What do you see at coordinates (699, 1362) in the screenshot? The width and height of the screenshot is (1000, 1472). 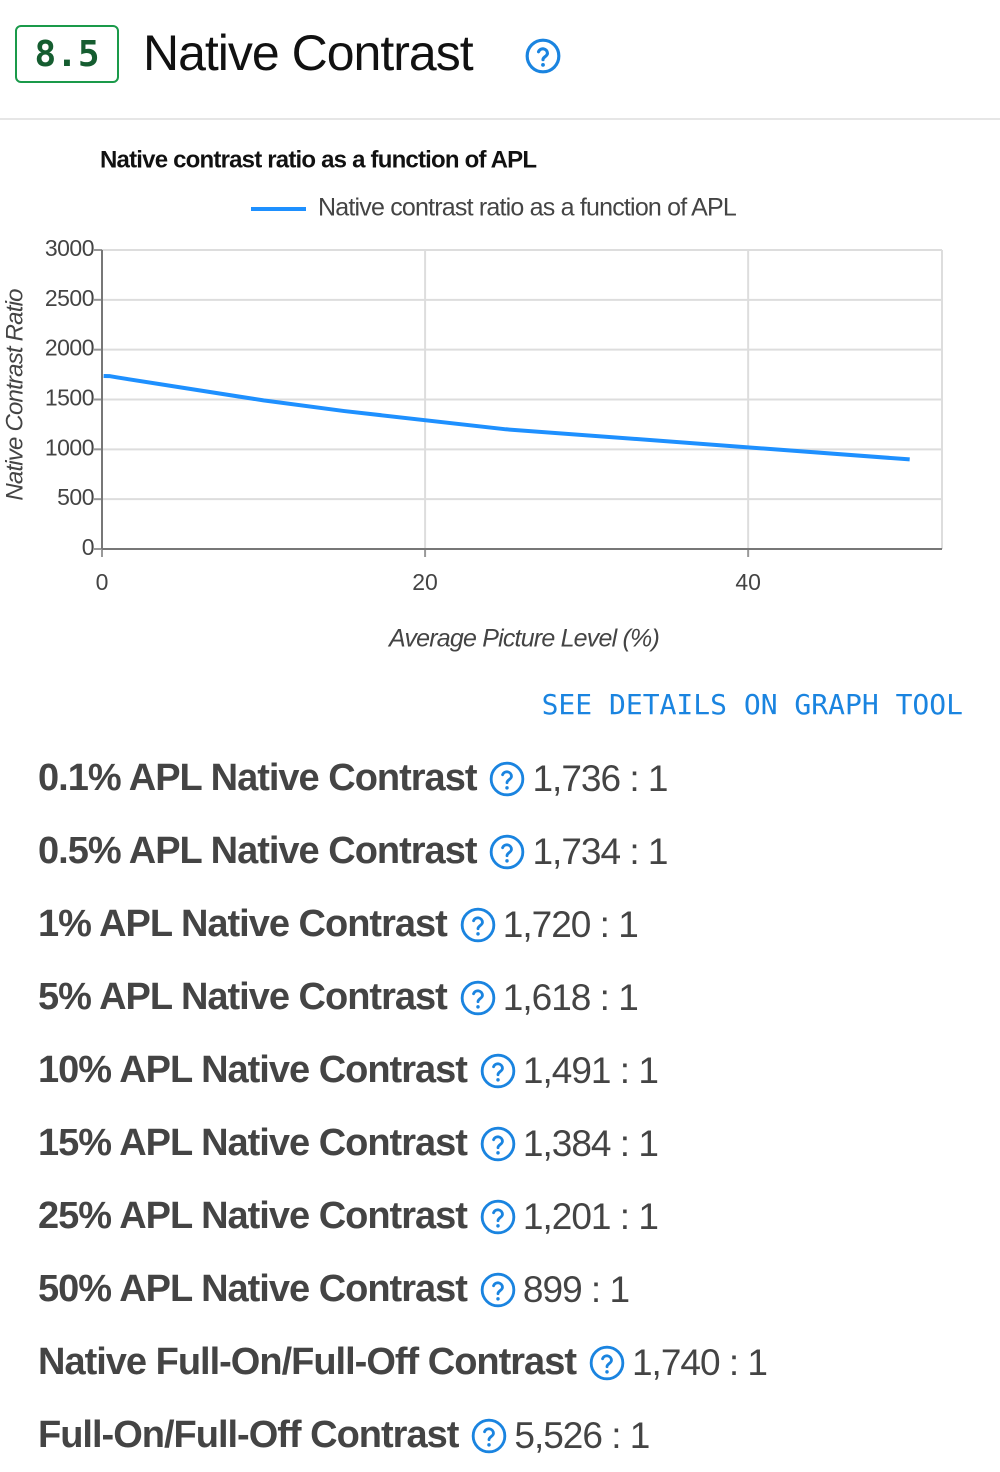 I see `measurement-value: 1,740 : 1` at bounding box center [699, 1362].